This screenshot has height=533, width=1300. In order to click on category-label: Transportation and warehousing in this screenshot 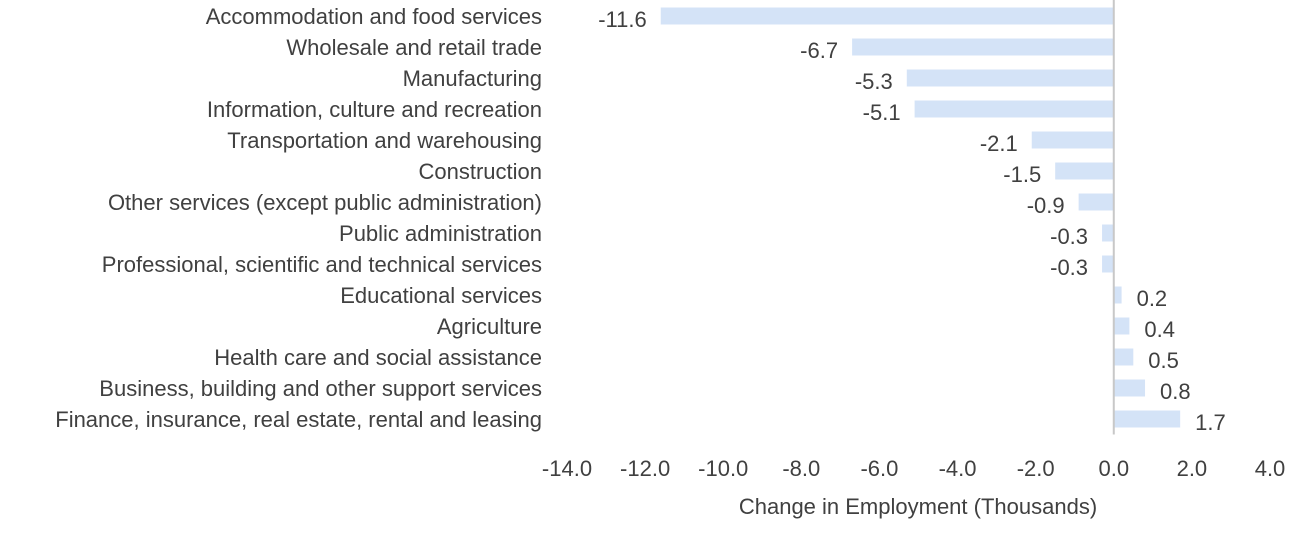, I will do `click(384, 140)`.